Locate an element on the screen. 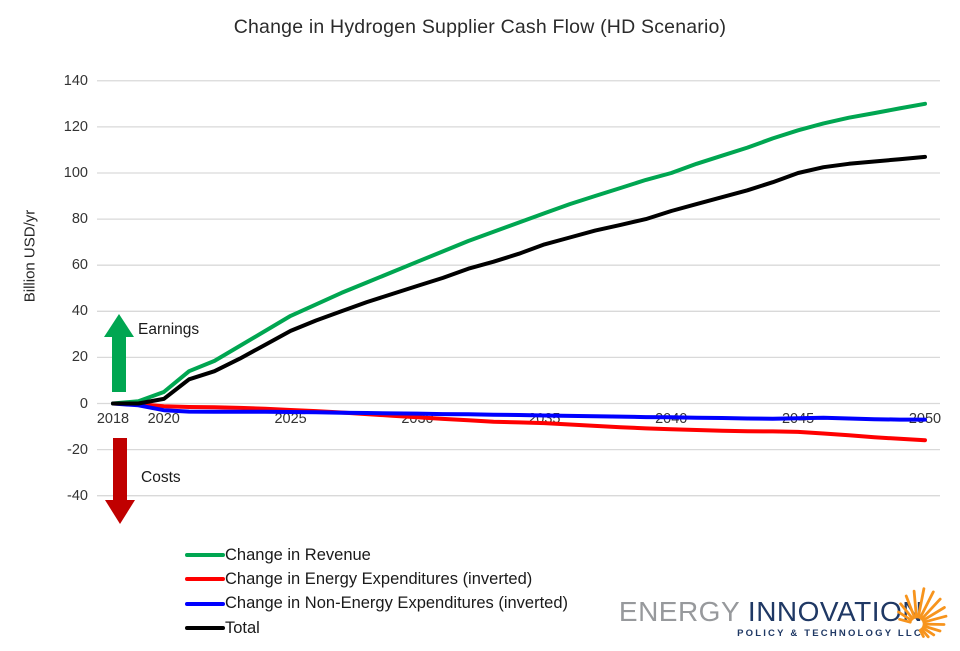  y-tick-label: 0 is located at coordinates (83, 403).